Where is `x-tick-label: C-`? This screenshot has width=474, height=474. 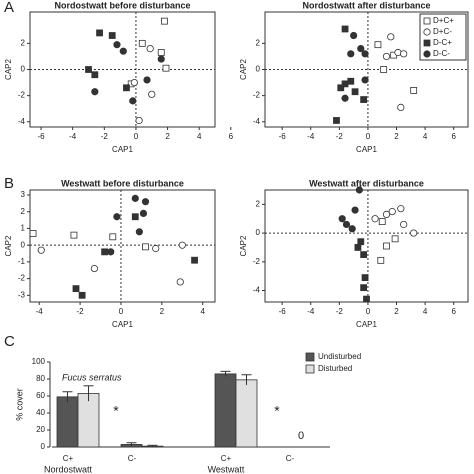
x-tick-label: C- is located at coordinates (290, 458).